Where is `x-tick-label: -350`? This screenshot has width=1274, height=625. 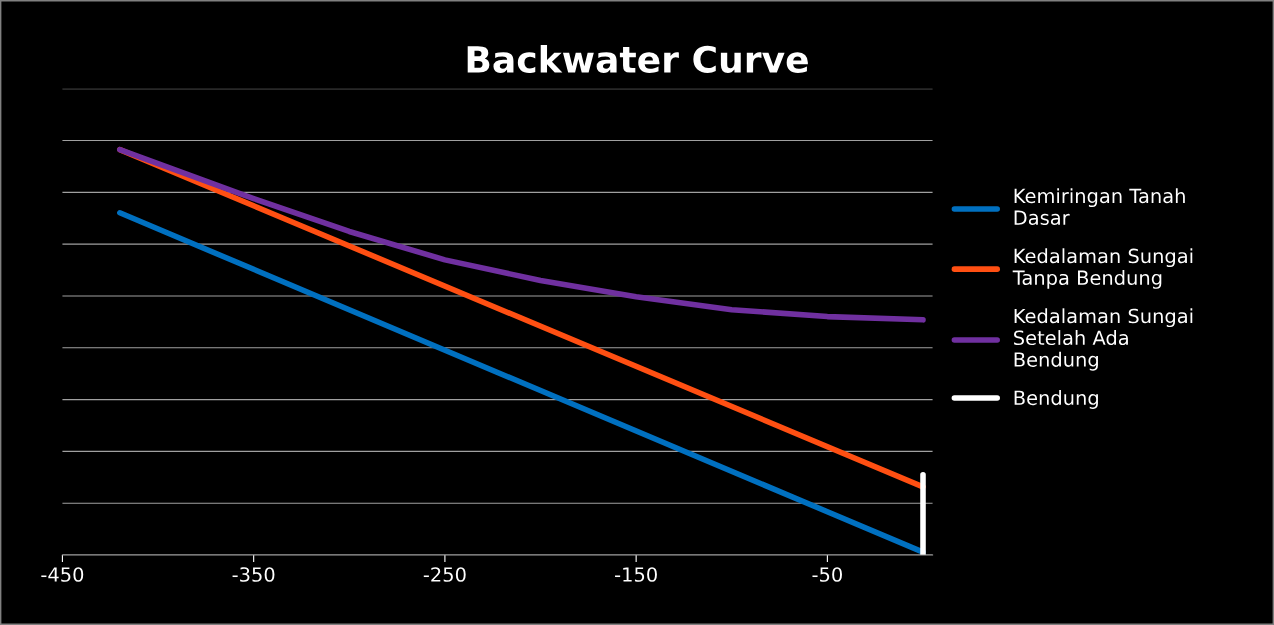
x-tick-label: -350 is located at coordinates (253, 574).